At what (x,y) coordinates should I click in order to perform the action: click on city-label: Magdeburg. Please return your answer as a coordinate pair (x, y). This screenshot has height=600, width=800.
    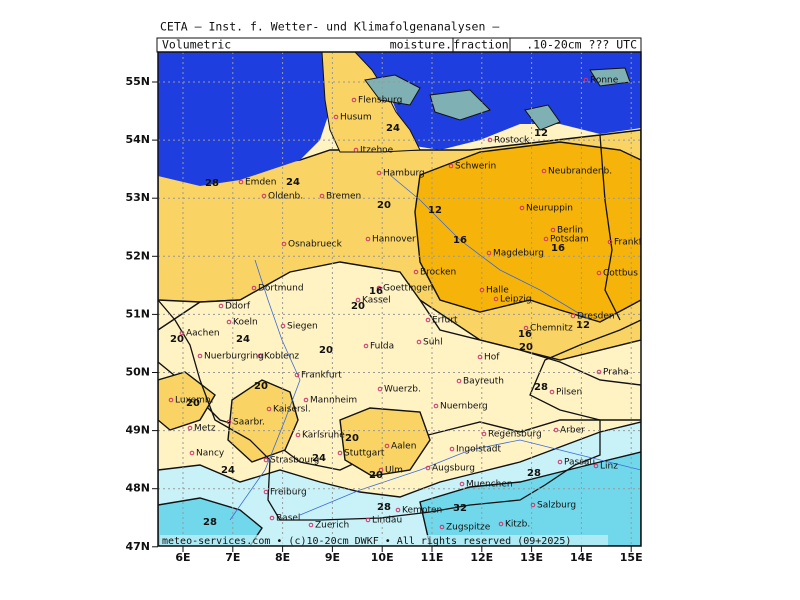
    Looking at the image, I should click on (518, 254).